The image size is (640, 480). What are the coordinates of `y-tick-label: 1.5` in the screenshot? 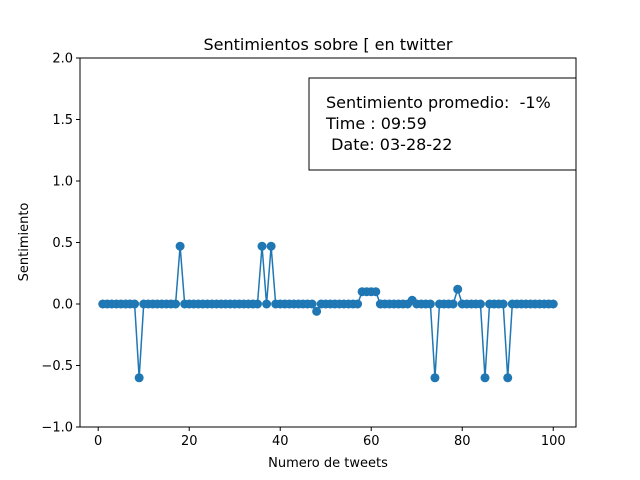 It's located at (62, 120).